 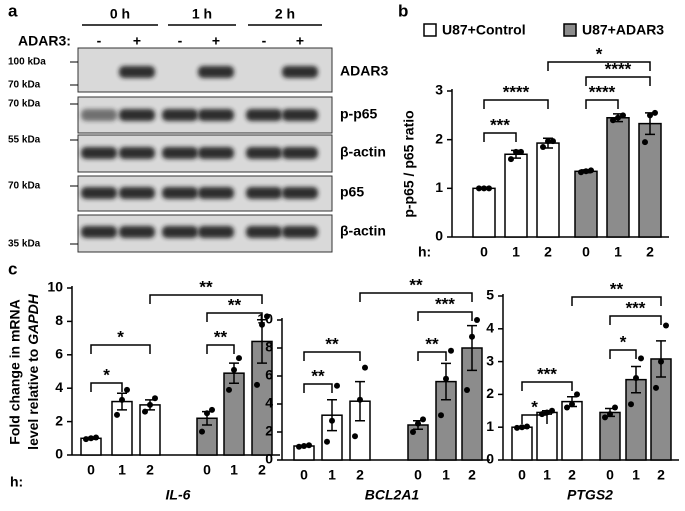 I want to click on y-tick-label: 3, so click(x=490, y=360).